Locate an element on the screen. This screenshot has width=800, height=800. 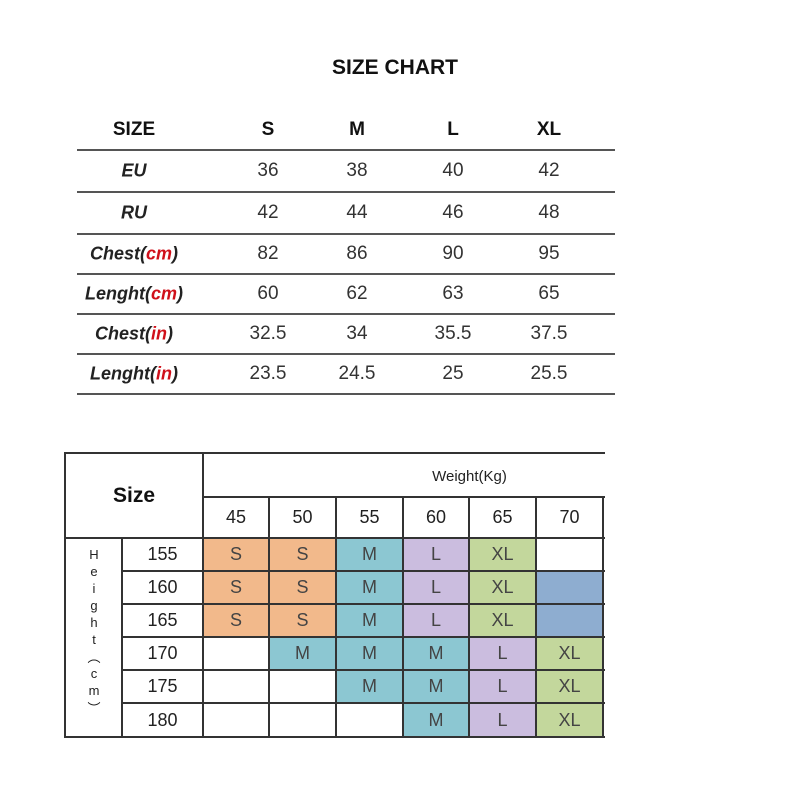
table-cell: 36 is located at coordinates (268, 170).